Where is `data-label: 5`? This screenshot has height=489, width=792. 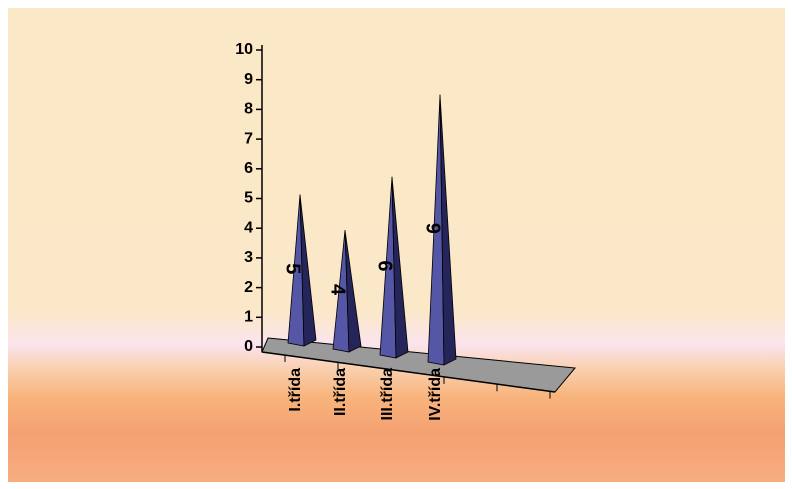 data-label: 5 is located at coordinates (293, 268).